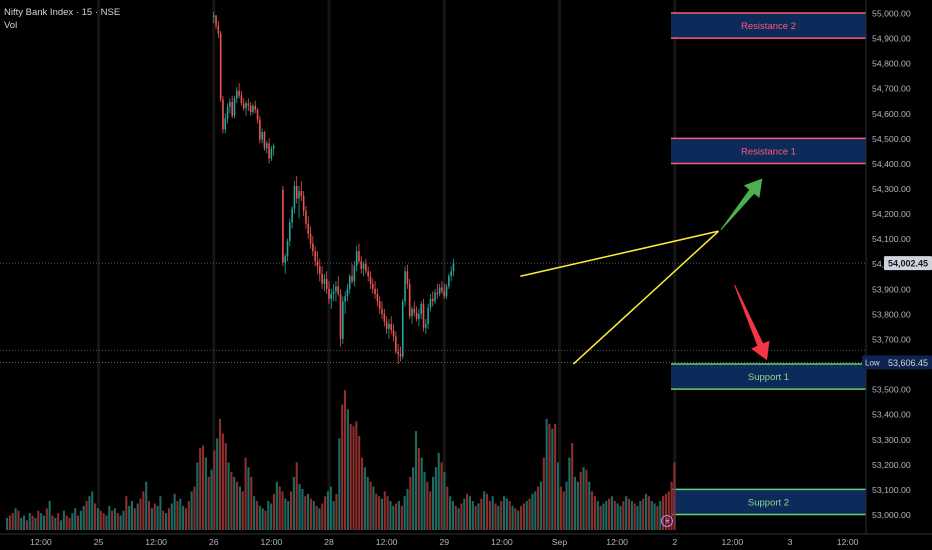 The height and width of the screenshot is (550, 932). What do you see at coordinates (908, 263) in the screenshot?
I see `last-price-tag` at bounding box center [908, 263].